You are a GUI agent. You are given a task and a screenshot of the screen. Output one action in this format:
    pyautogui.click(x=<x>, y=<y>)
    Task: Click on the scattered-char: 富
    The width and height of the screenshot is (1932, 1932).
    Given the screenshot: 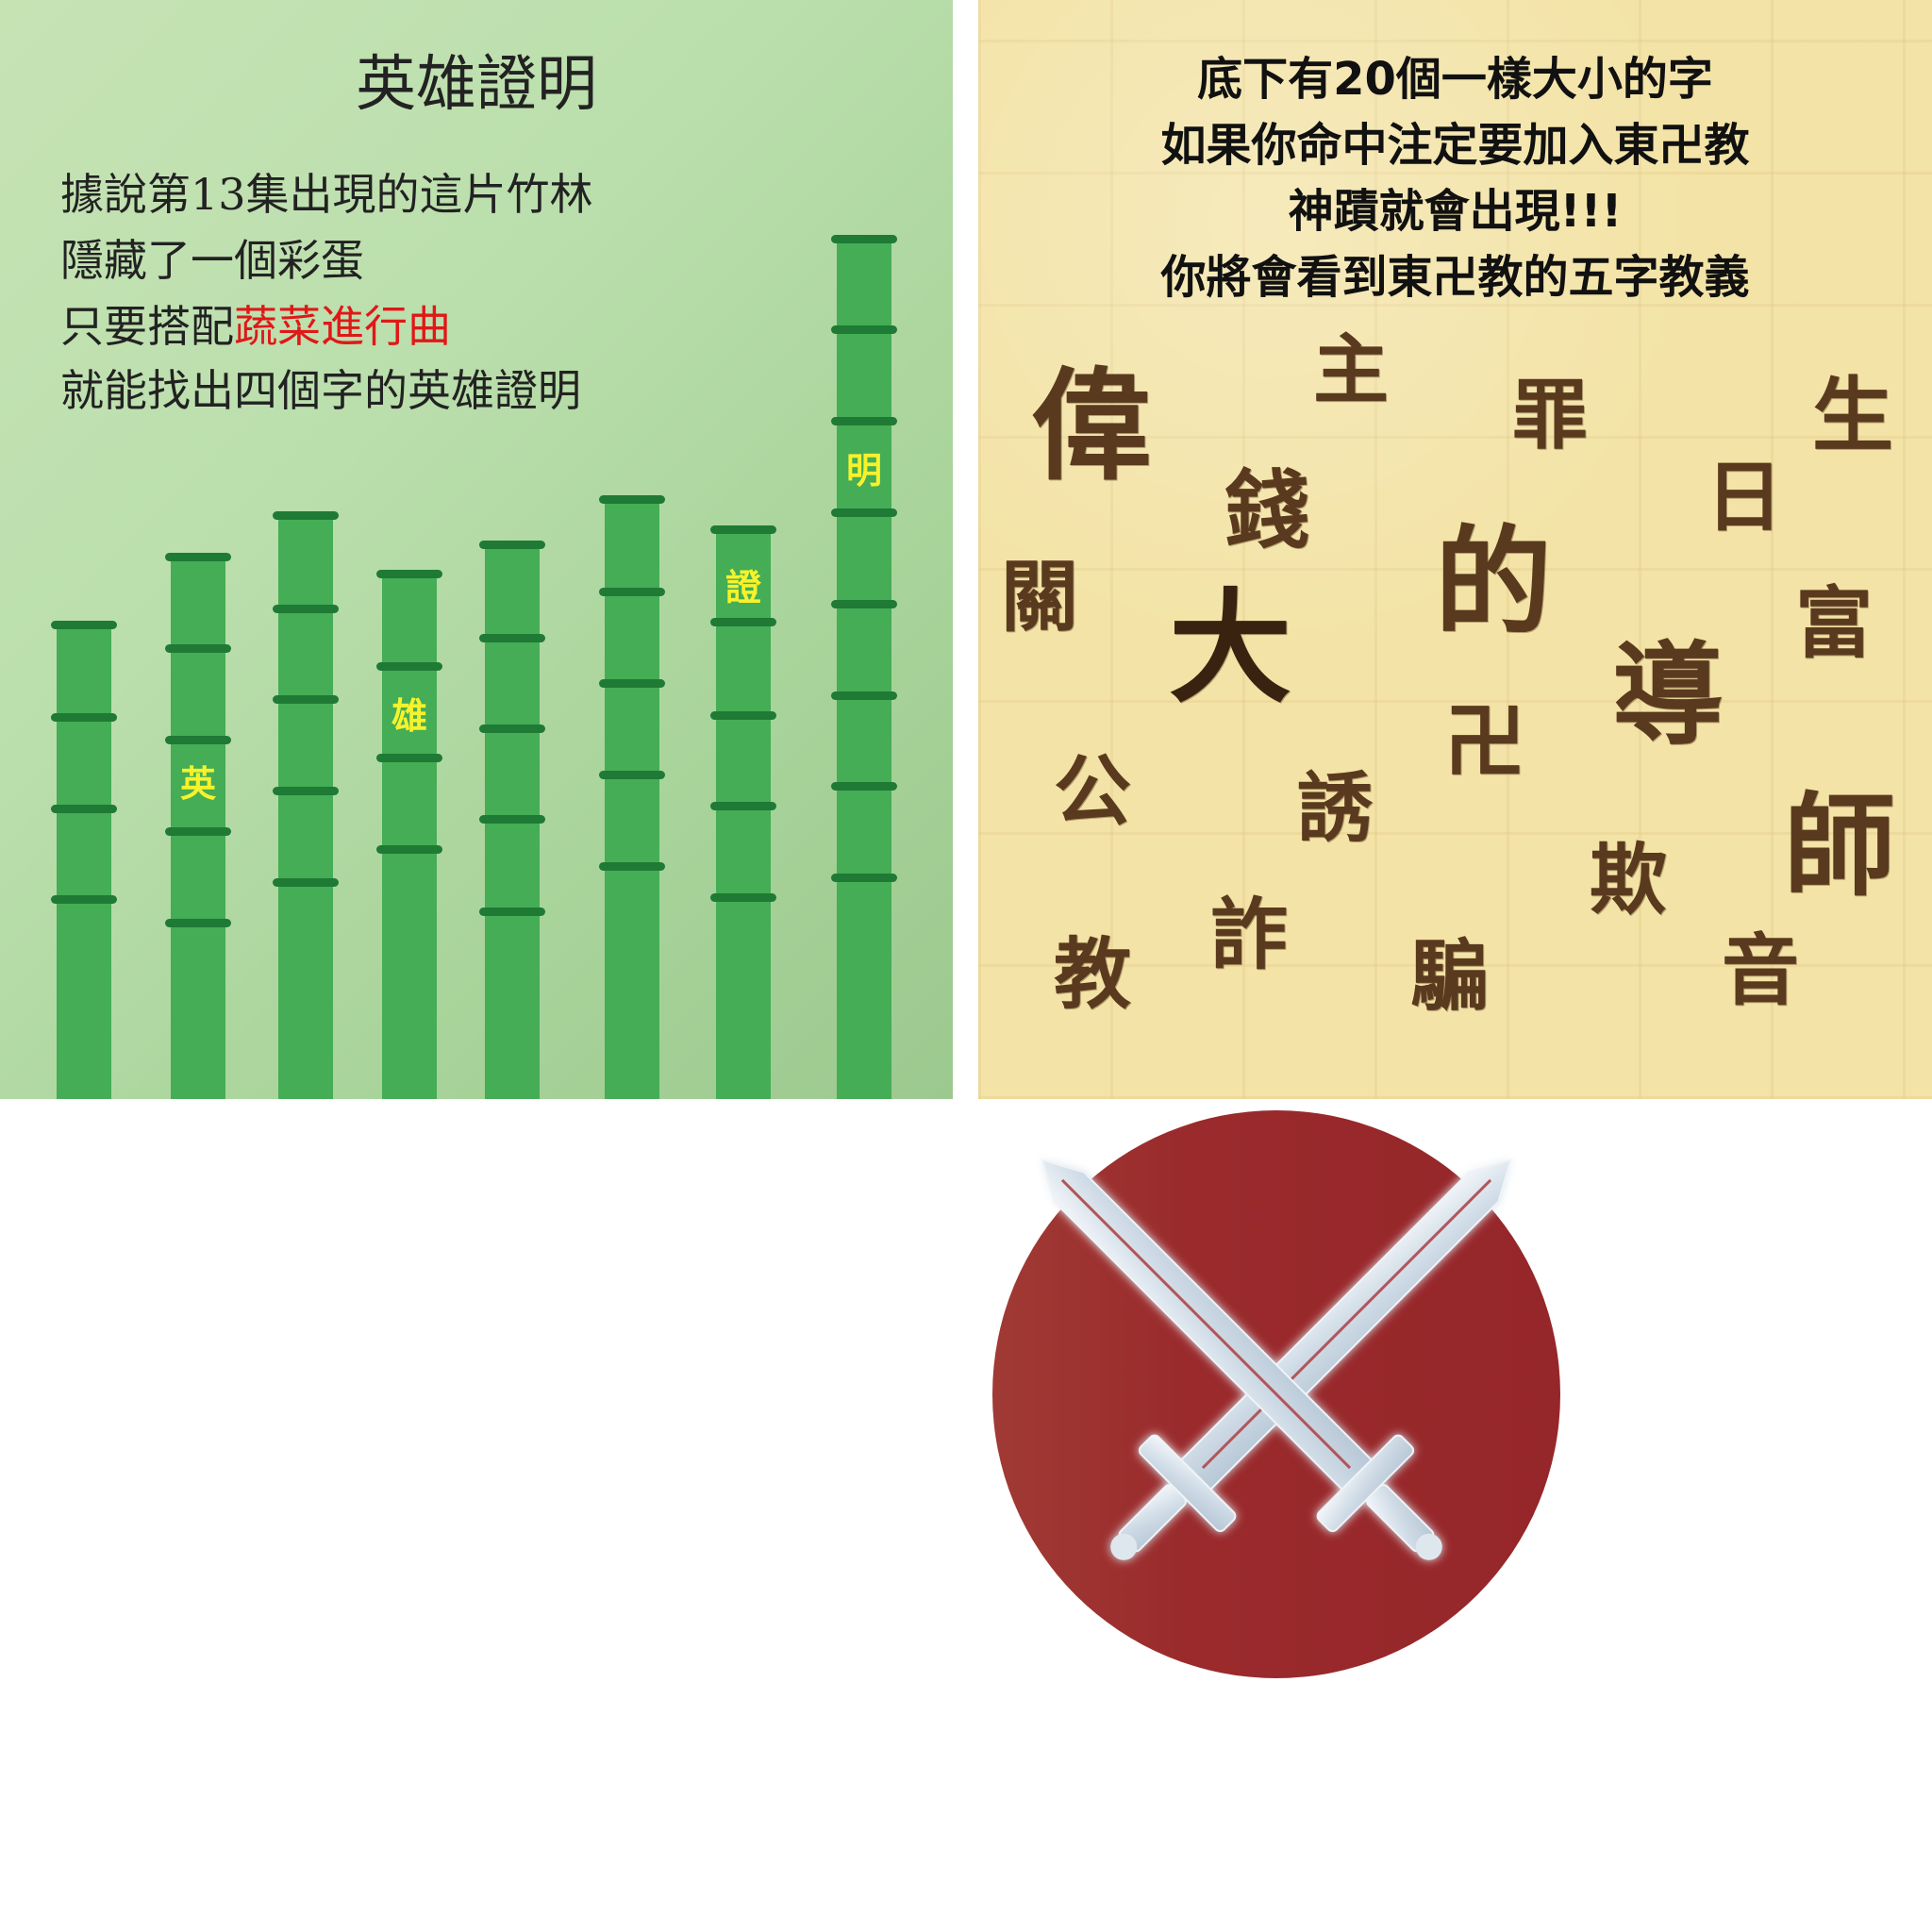 What is the action you would take?
    pyautogui.click(x=1834, y=623)
    